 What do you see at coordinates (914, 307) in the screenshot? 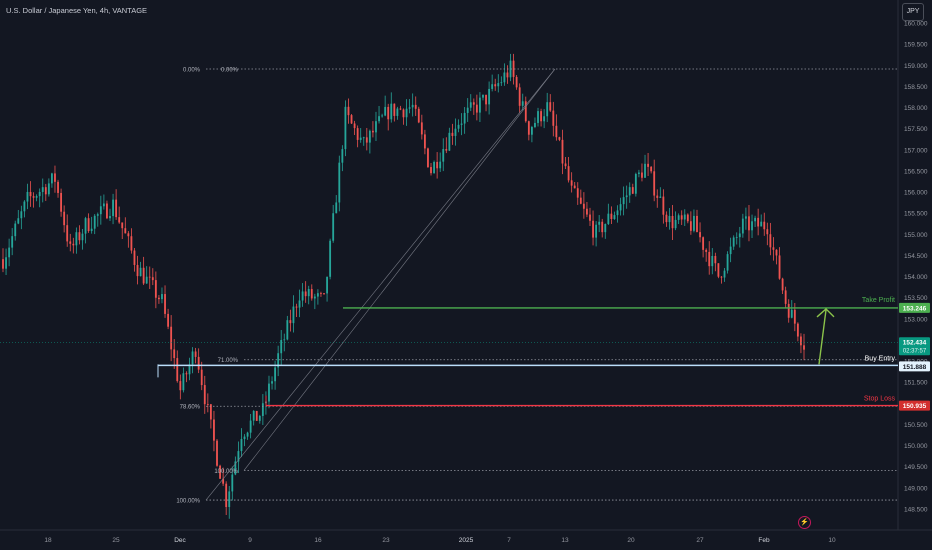
I see `take-profit-price-badge-bg` at bounding box center [914, 307].